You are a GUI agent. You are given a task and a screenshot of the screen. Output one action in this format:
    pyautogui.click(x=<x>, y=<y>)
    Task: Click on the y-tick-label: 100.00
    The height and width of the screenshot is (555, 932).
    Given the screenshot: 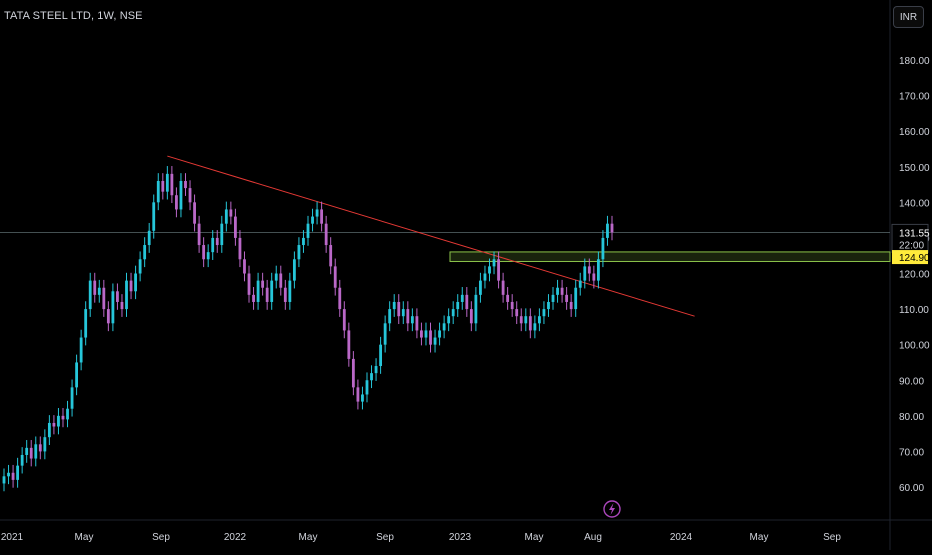 What is the action you would take?
    pyautogui.click(x=914, y=346)
    